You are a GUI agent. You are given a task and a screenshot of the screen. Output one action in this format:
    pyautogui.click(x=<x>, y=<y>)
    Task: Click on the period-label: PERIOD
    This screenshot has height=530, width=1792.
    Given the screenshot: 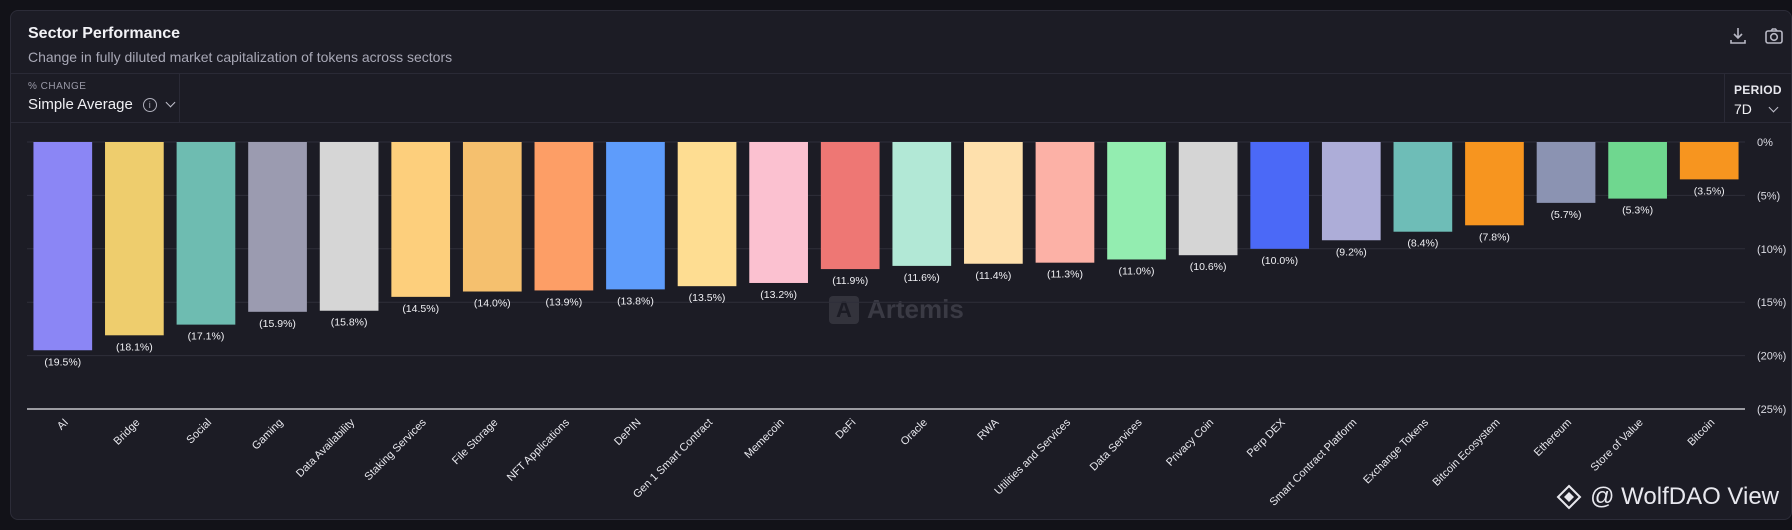 What is the action you would take?
    pyautogui.click(x=1758, y=90)
    